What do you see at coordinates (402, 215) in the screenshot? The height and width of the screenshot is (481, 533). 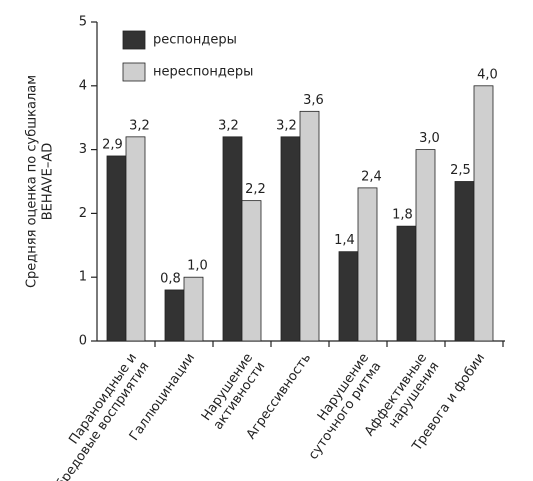 I see `value-label: 1,8` at bounding box center [402, 215].